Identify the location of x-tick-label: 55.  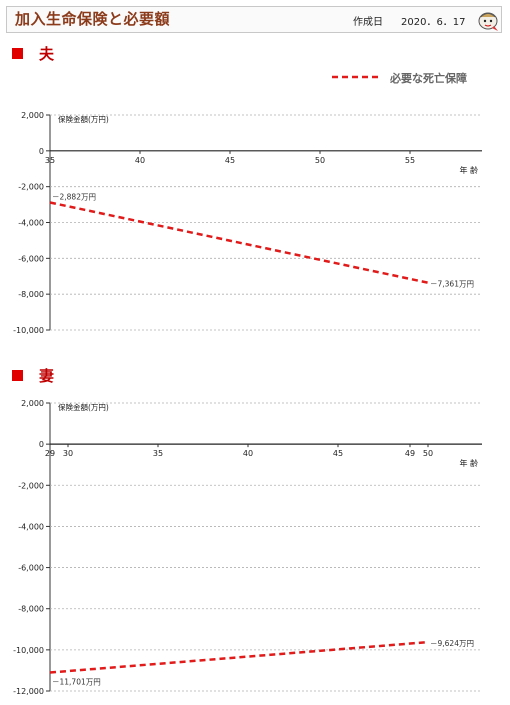
(410, 160).